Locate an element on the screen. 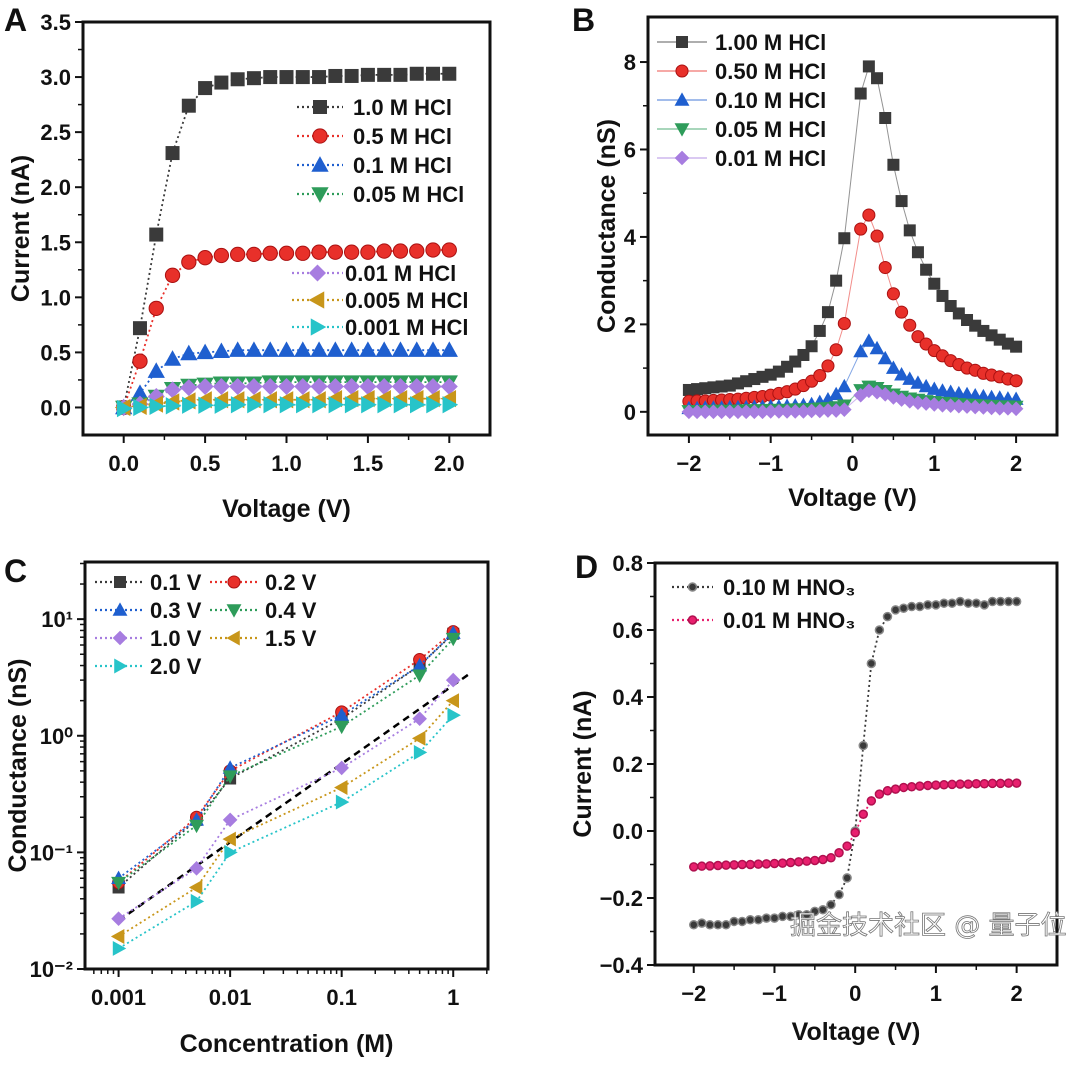  series-1-0-v is located at coordinates (286, 799).